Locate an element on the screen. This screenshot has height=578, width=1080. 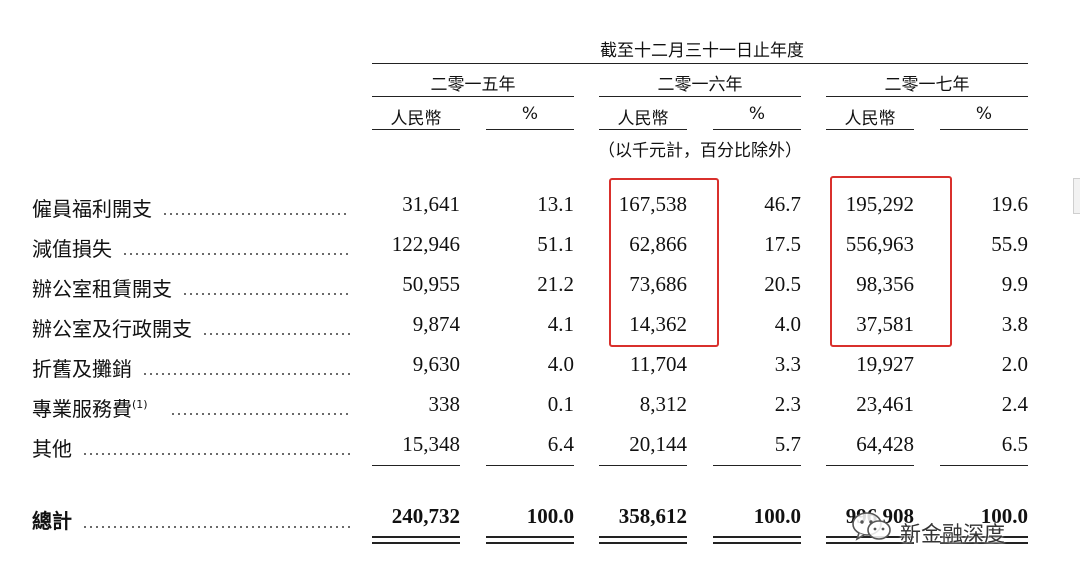
percent-cell: 5.7 is located at coordinates (787, 444).